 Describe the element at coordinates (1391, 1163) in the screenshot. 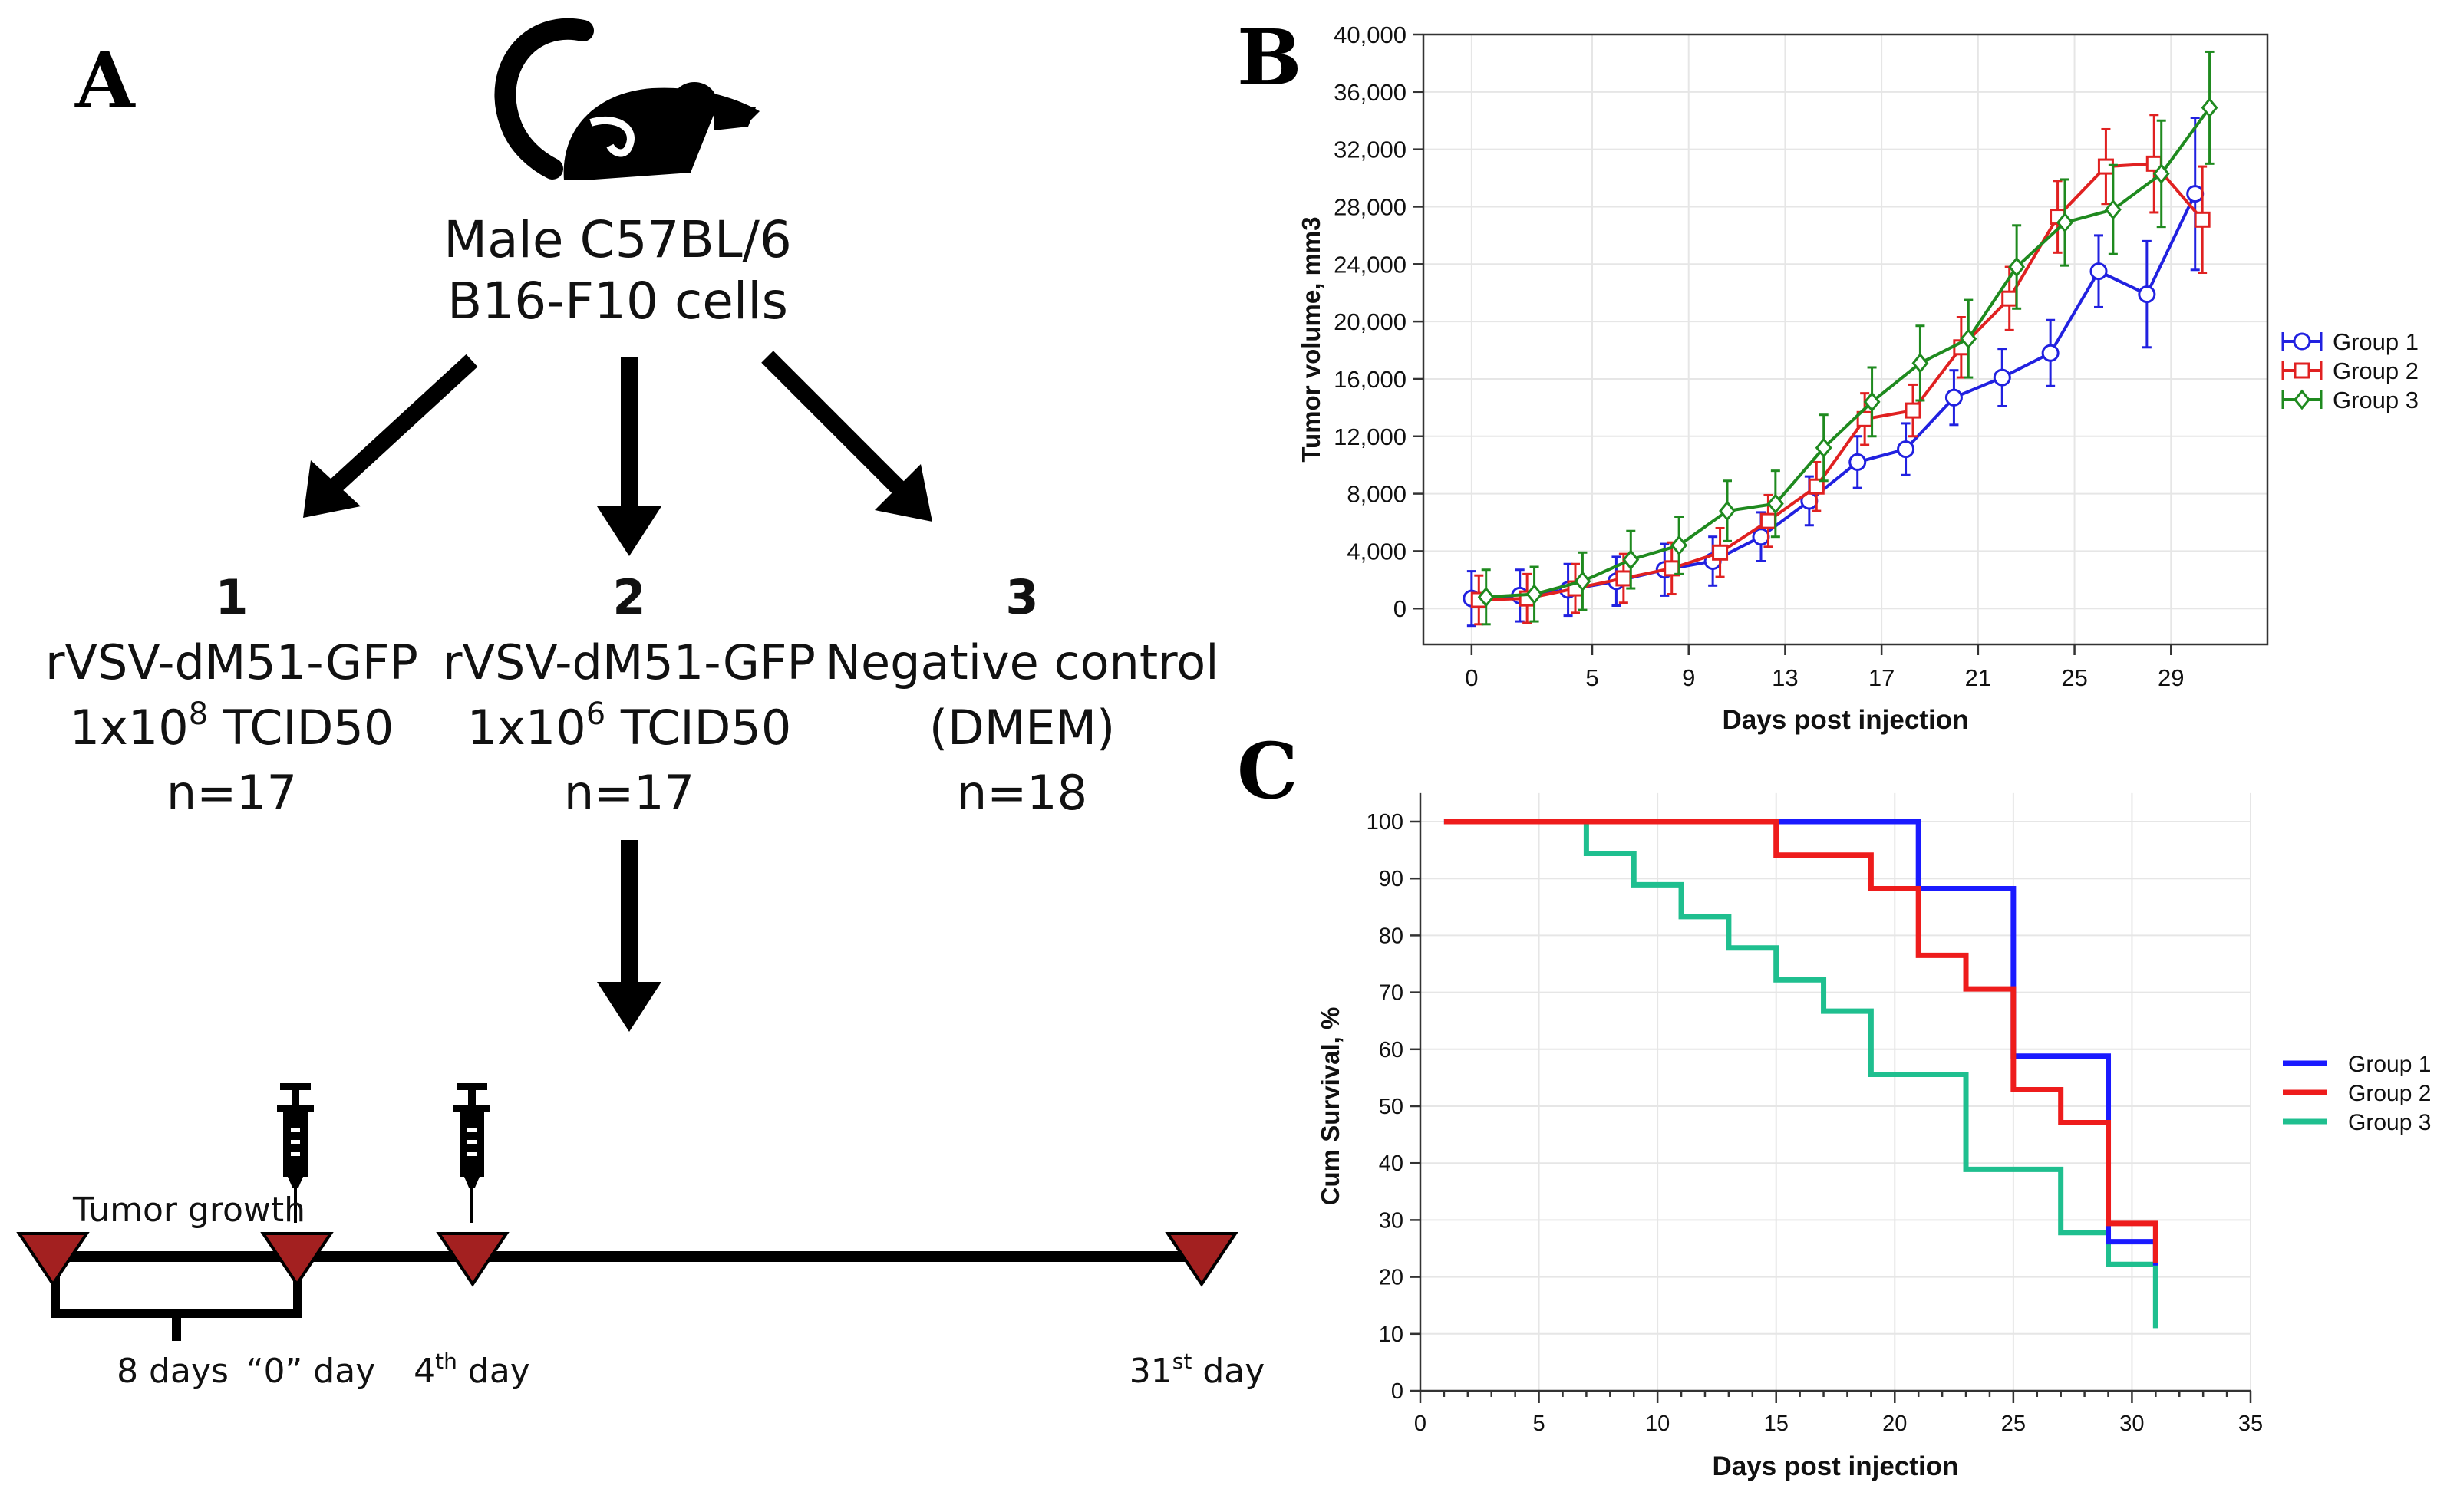

I see `y-tick-label: 40` at that location.